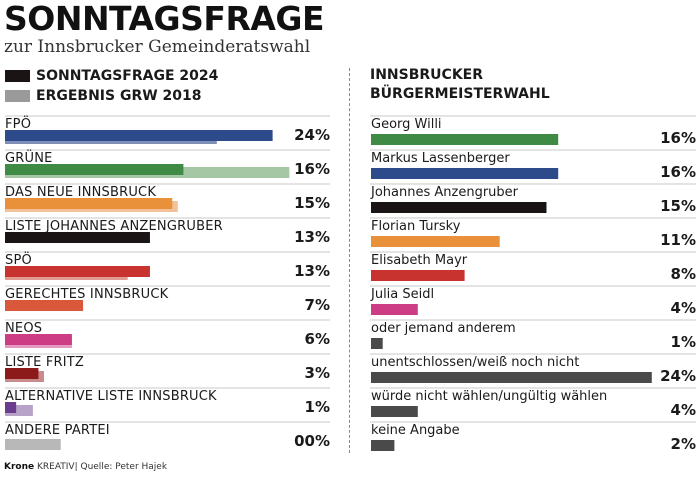  What do you see at coordinates (678, 240) in the screenshot?
I see `value-label: 11%` at bounding box center [678, 240].